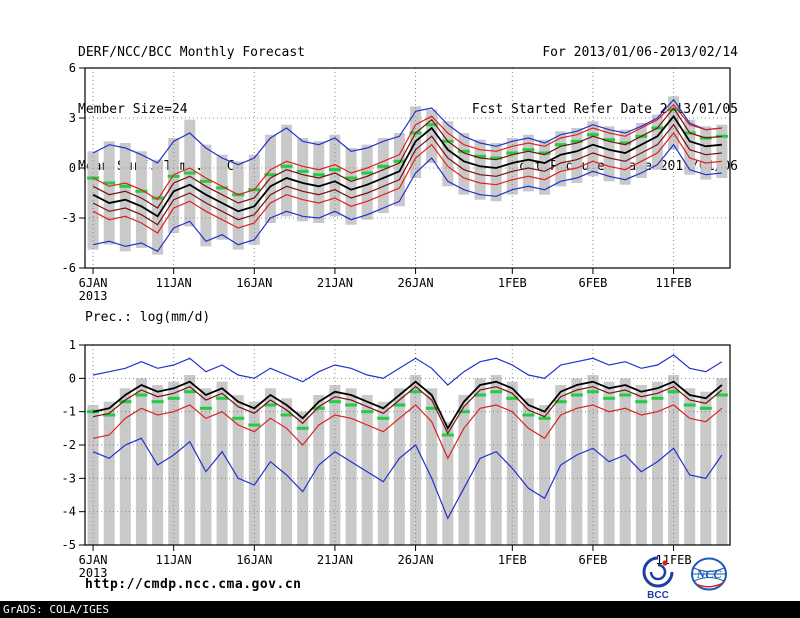  I want to click on y-tick-label: 3, so click(72, 118).